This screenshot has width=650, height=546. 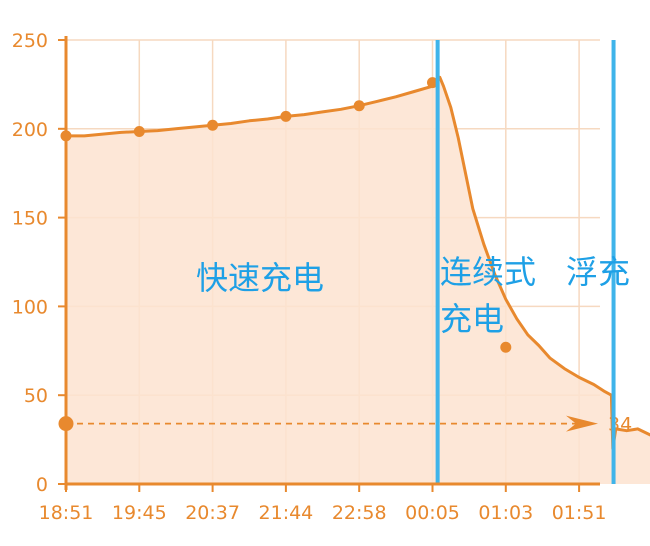 I want to click on annotation-fast-charge: 快速充电, so click(x=260, y=278).